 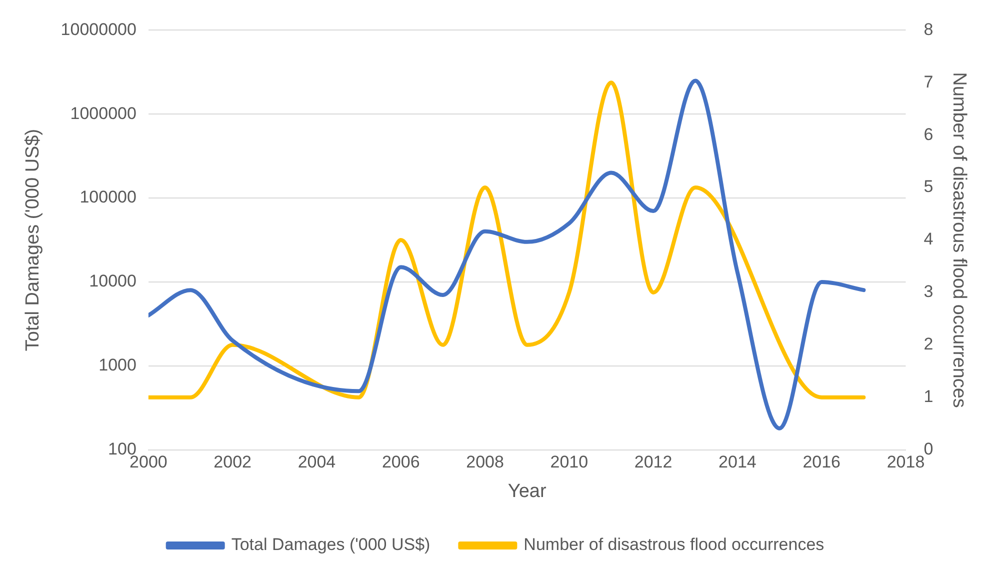 What do you see at coordinates (330, 544) in the screenshot?
I see `legend-label: Total Damages ('000 US$)` at bounding box center [330, 544].